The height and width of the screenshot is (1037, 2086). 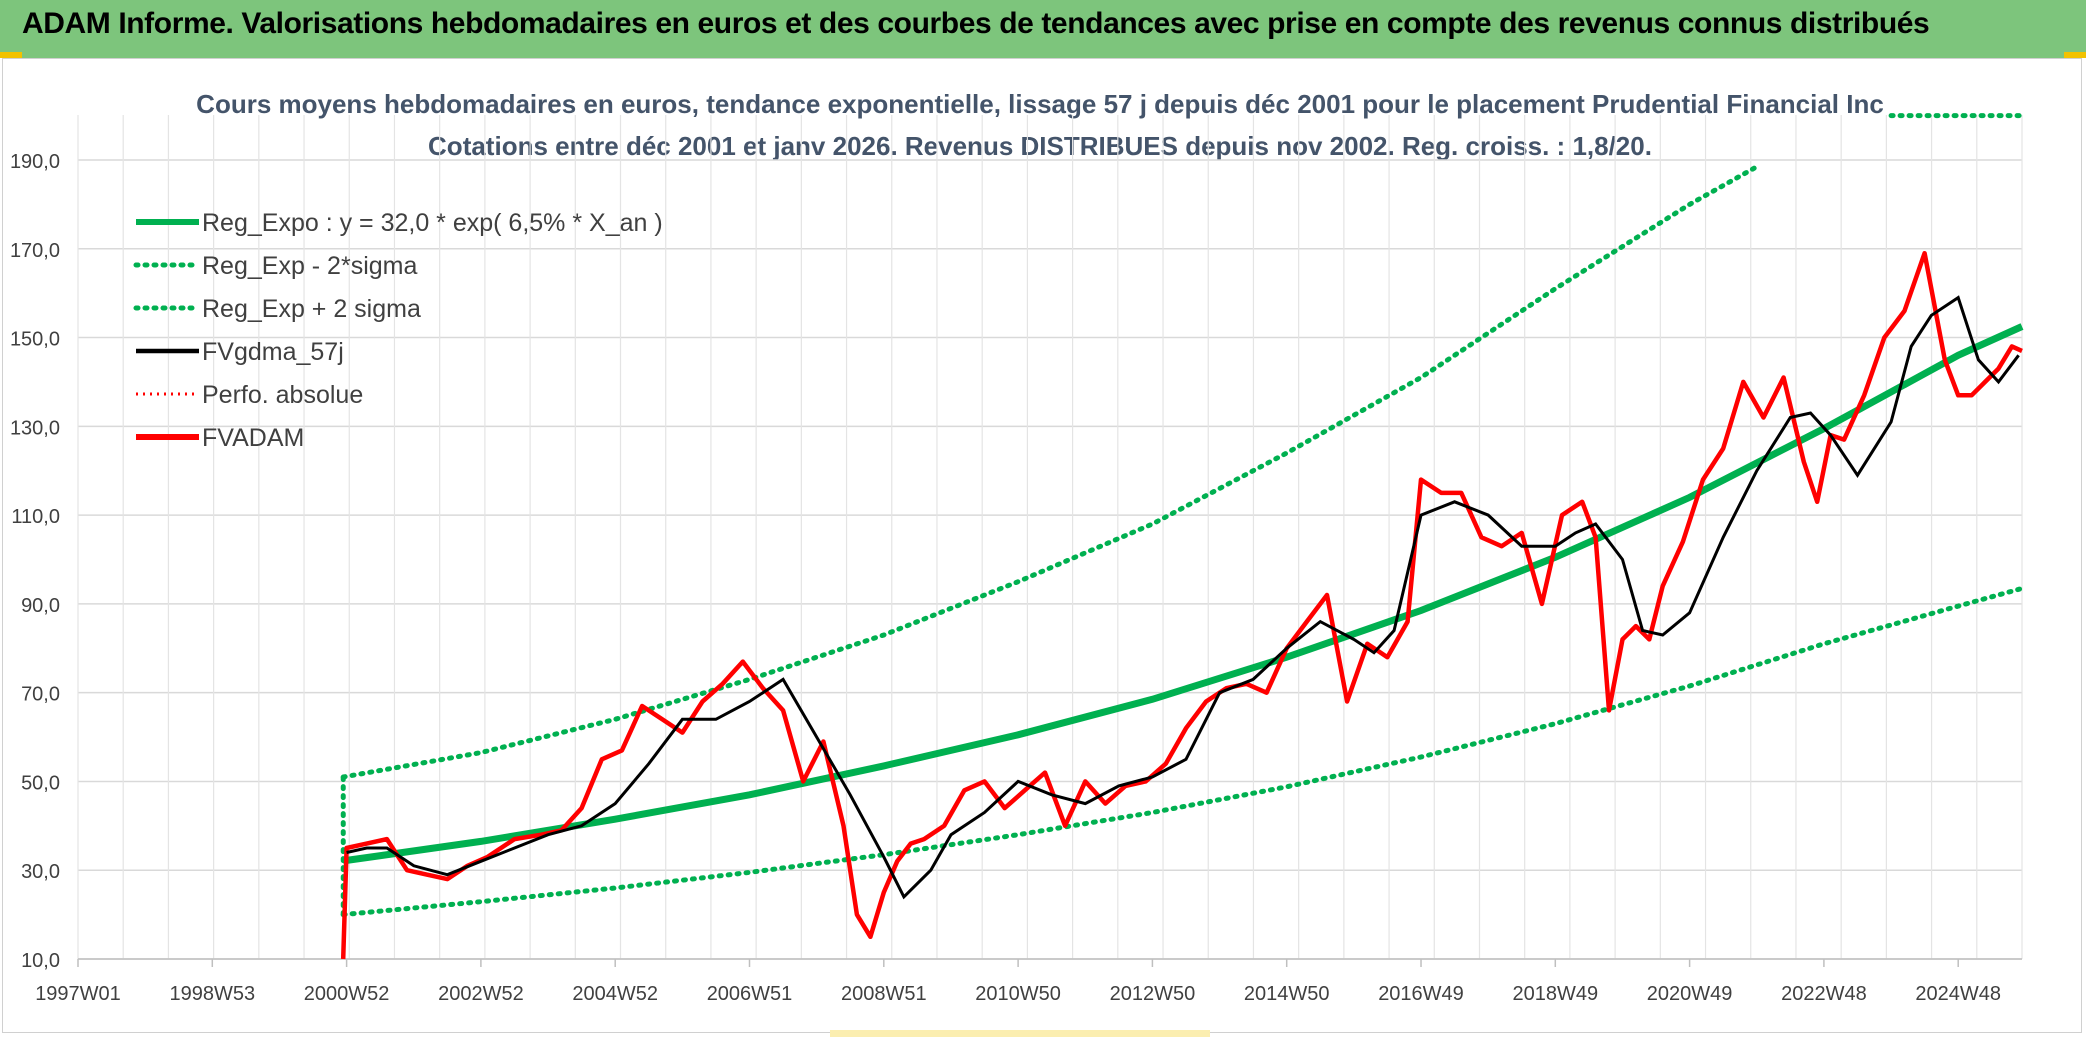 What do you see at coordinates (309, 266) in the screenshot?
I see `legend-label-low: Reg_Exp - 2*sigma` at bounding box center [309, 266].